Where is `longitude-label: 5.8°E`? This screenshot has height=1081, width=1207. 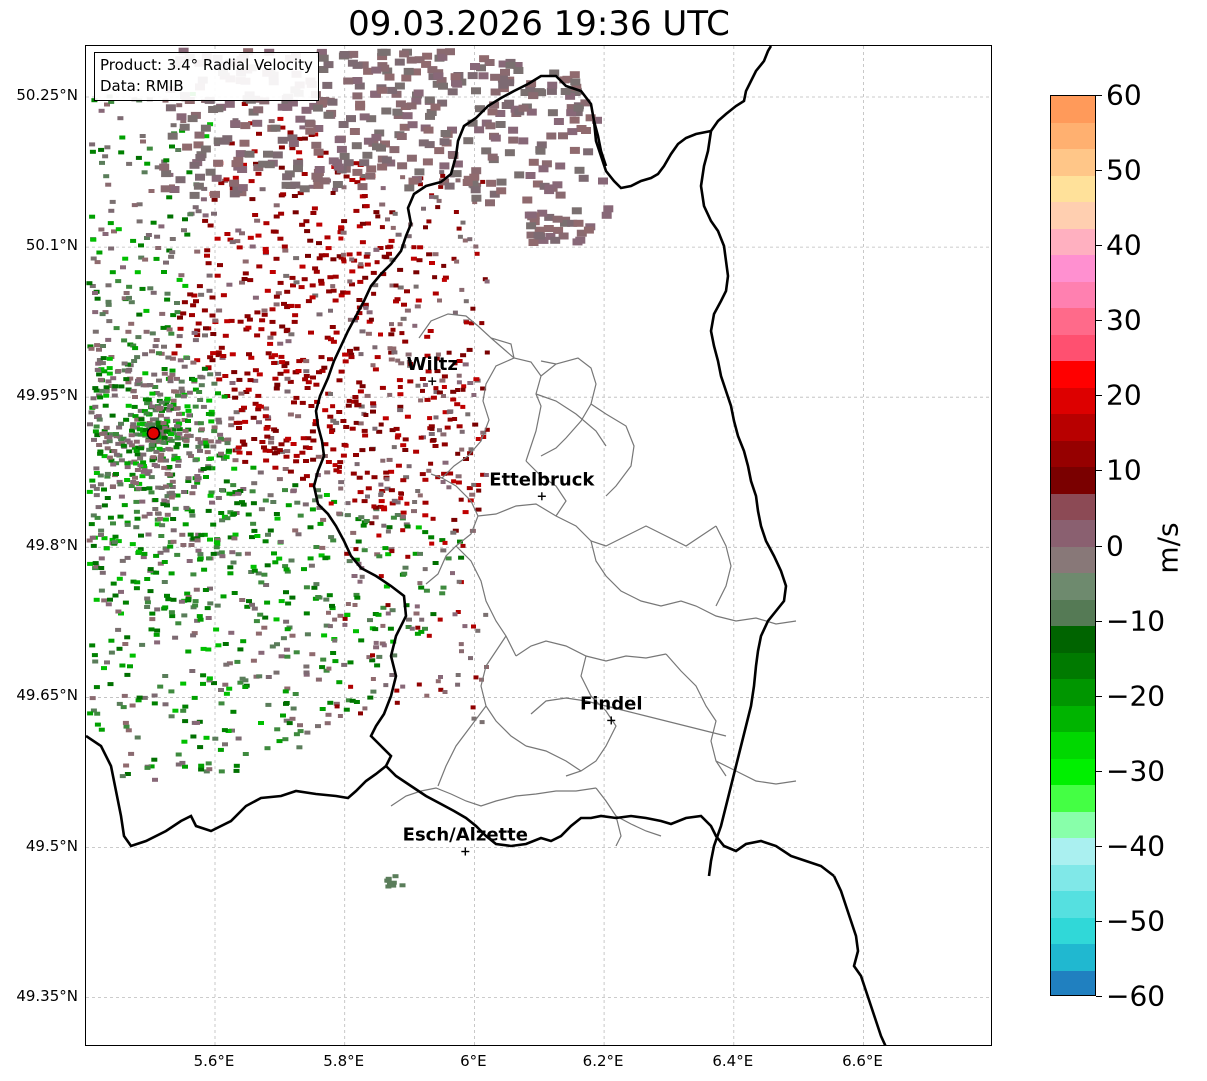 longitude-label: 5.8°E is located at coordinates (344, 1061).